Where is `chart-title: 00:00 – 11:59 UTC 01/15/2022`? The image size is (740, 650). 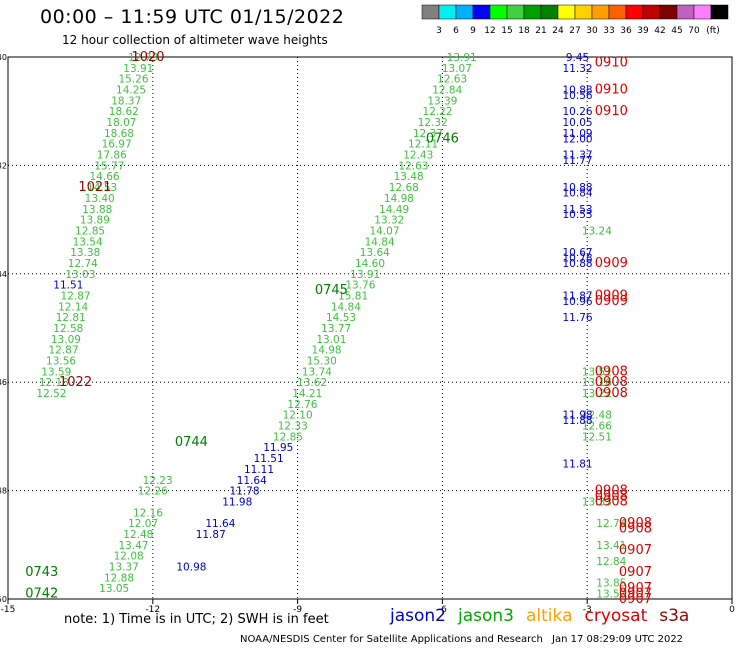 chart-title: 00:00 – 11:59 UTC 01/15/2022 is located at coordinates (192, 17).